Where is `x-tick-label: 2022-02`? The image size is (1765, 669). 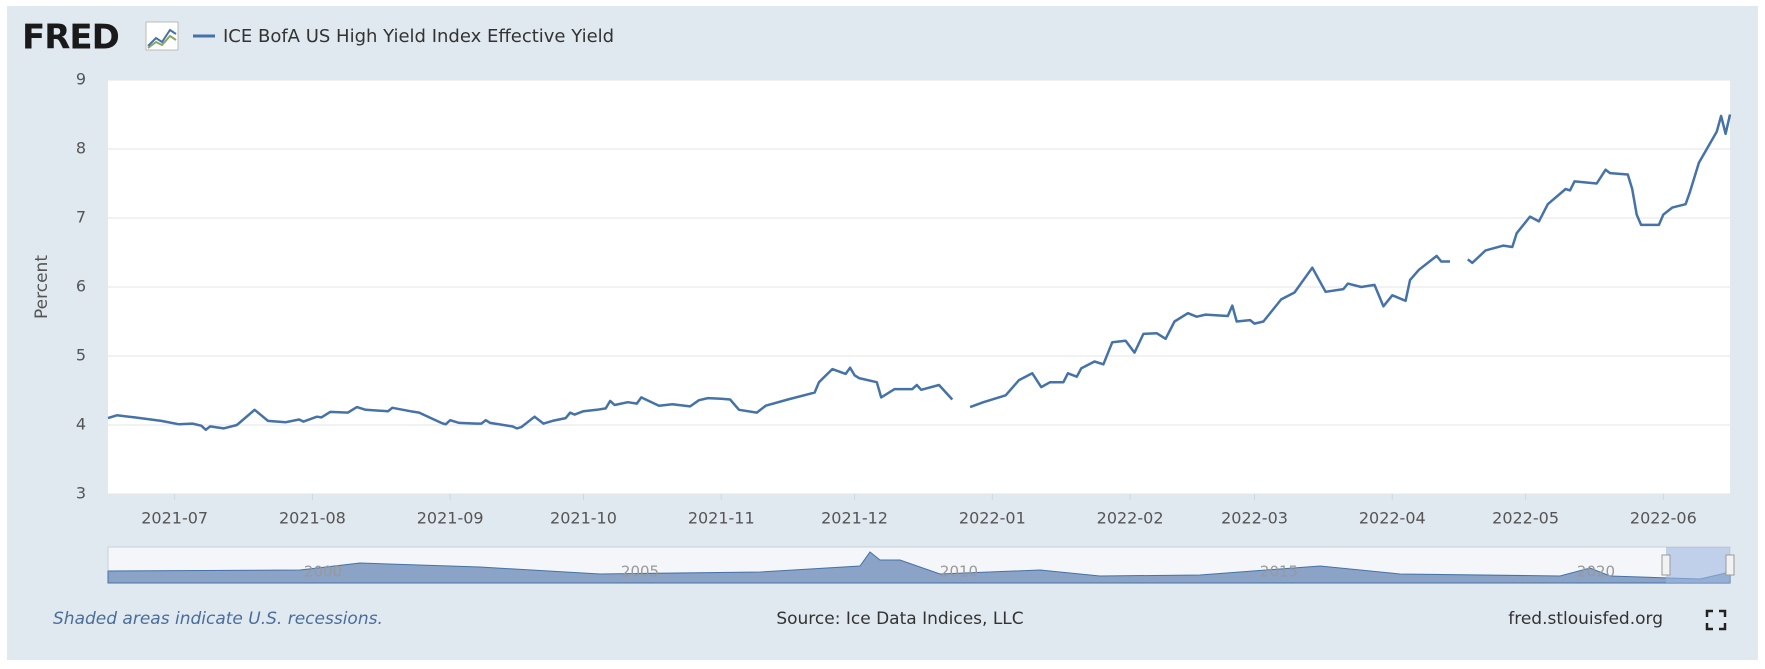 x-tick-label: 2022-02 is located at coordinates (1130, 518).